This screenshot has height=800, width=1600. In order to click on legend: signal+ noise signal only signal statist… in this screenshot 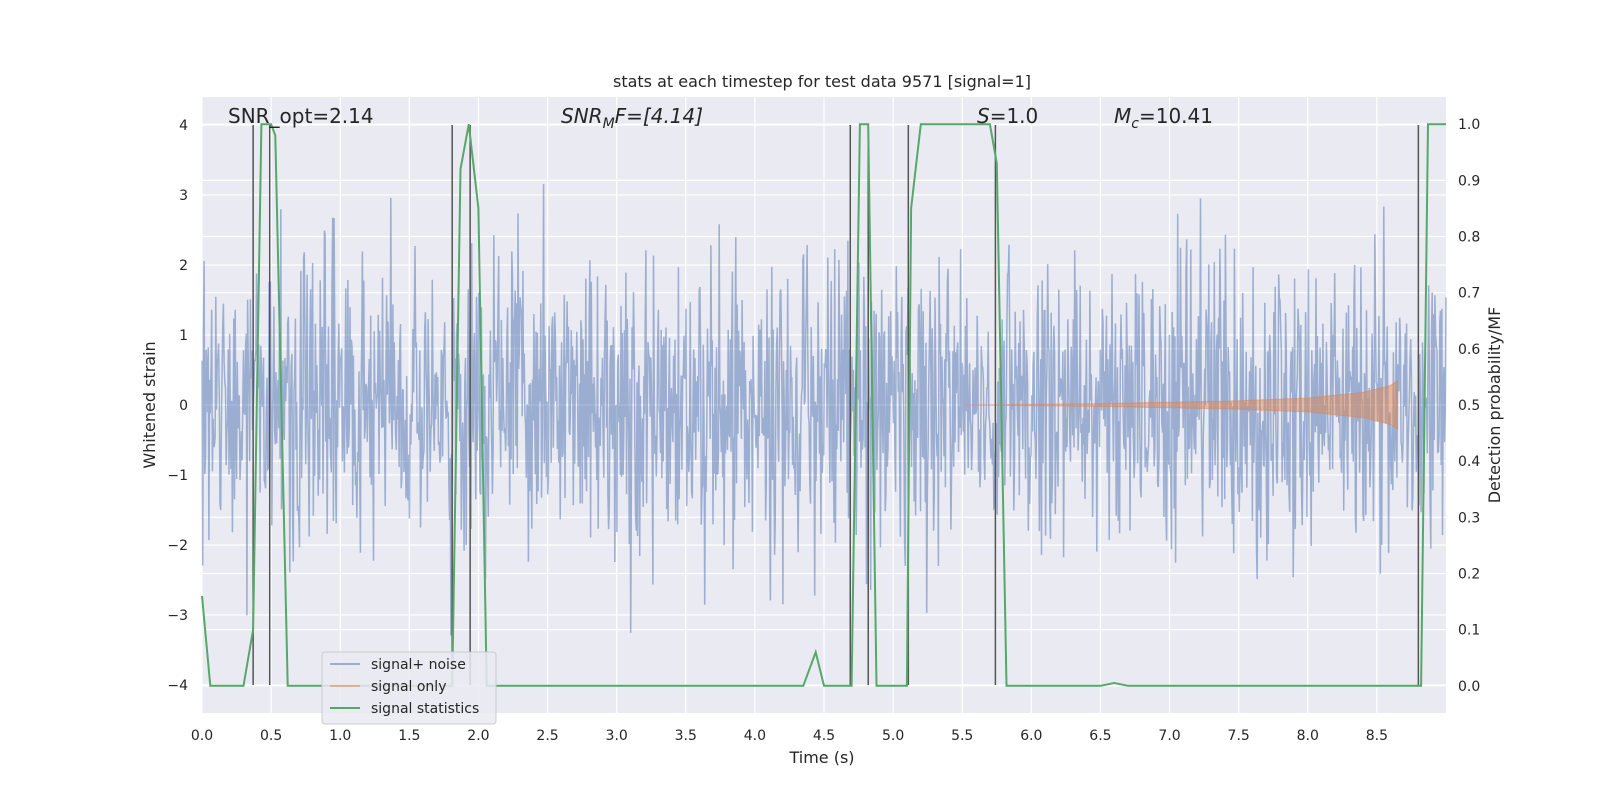, I will do `click(409, 688)`.